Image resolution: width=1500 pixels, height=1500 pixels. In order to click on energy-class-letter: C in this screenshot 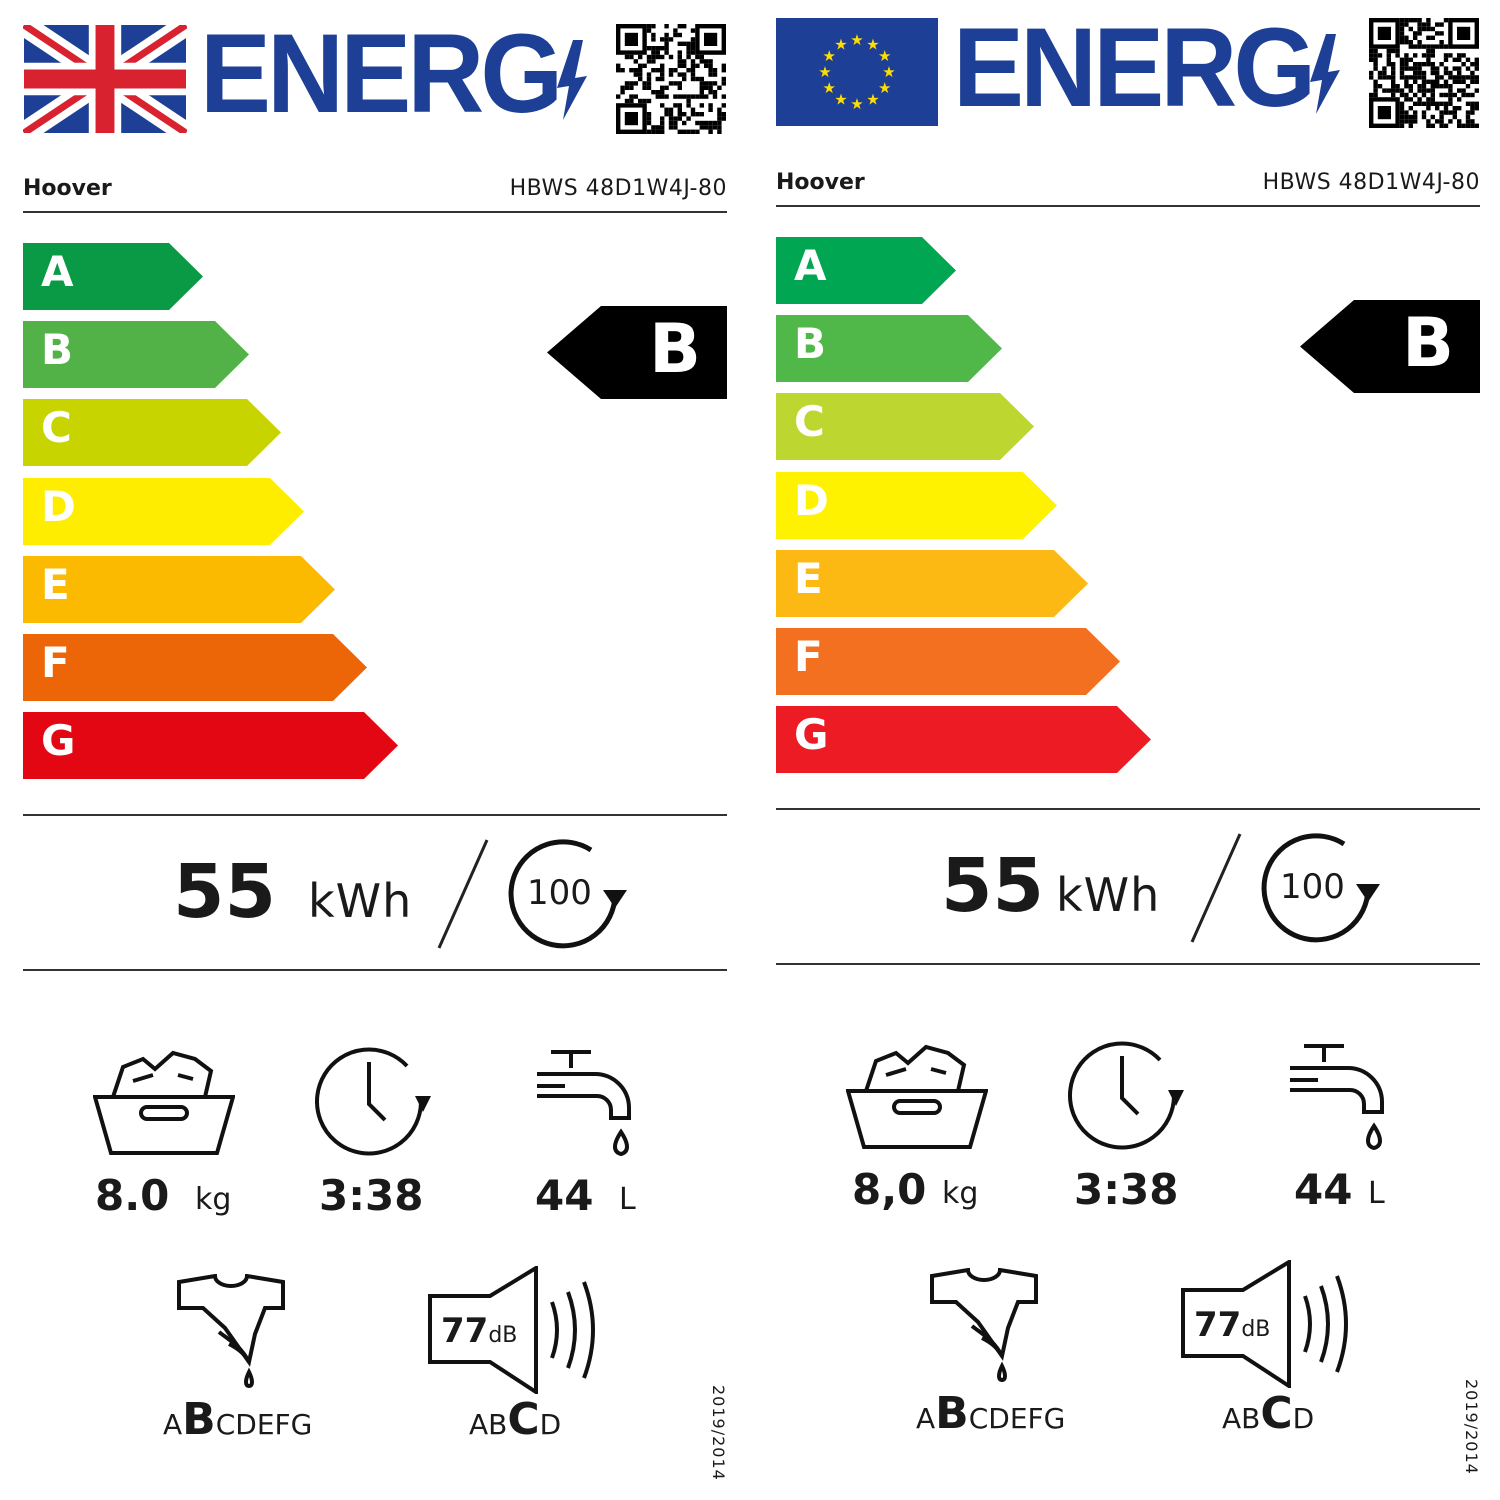, I will do `click(56, 427)`.